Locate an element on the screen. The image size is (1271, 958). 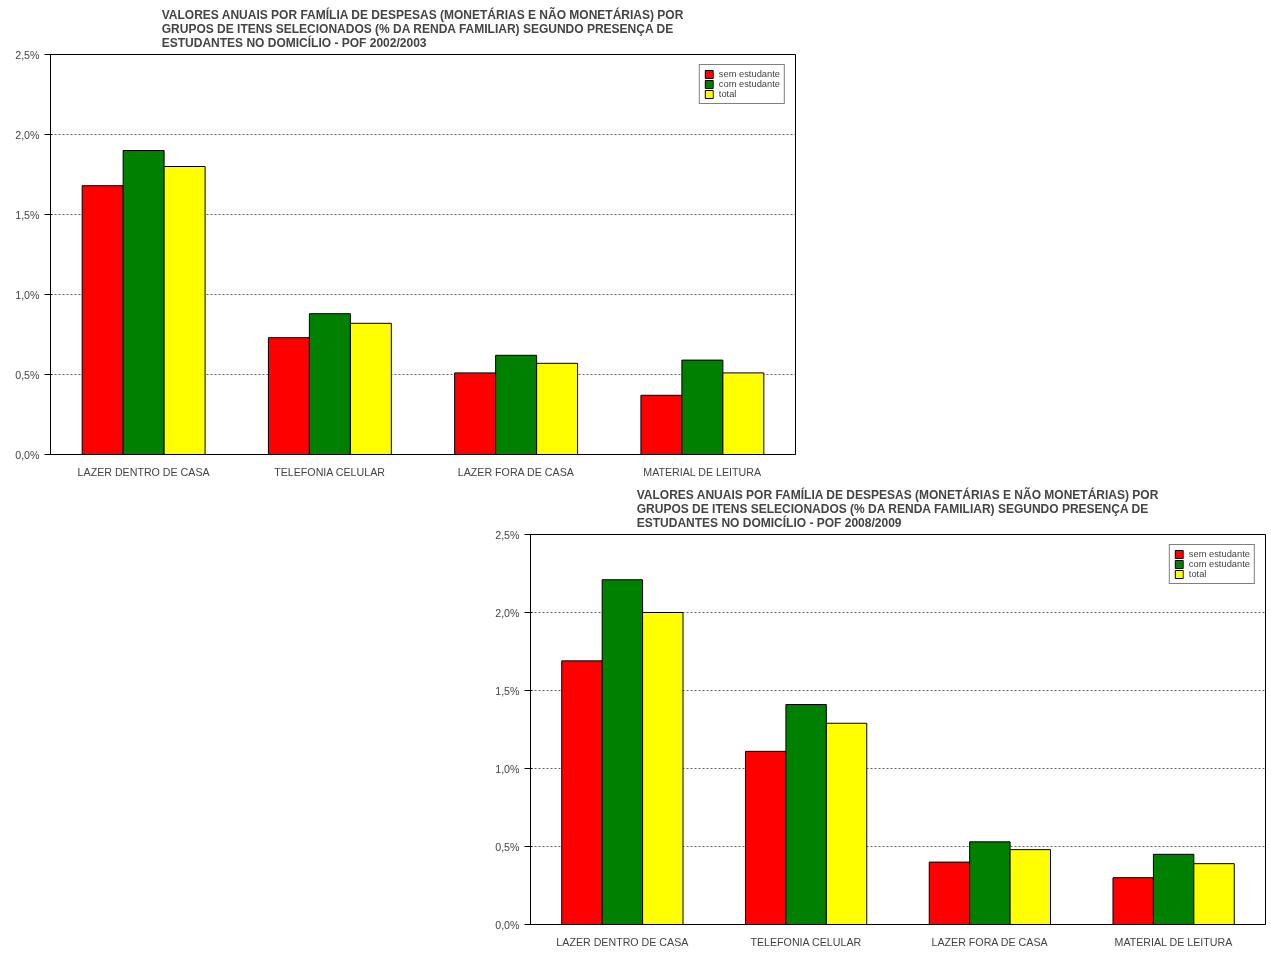
chart-title: VALORES ANUAIS POR FAMÍLIA DE DESPESAS (MONETÁRIAS E NÃO MONETÁRIAS) POR GRUPOS DE ITENS SELECIONADOS (% DA RENDA FAMILIAR) SEGUNDO PRESENÇA DE ESTUDANTES NO DOMICÍLIO - POF 2002/2003 is located at coordinates (422, 28).